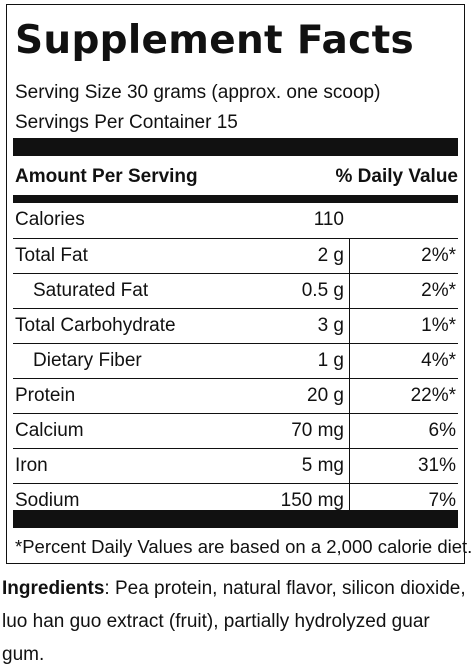 This screenshot has height=671, width=475. What do you see at coordinates (106, 176) in the screenshot?
I see `amount-per-serving-label: Amount Per Serving` at bounding box center [106, 176].